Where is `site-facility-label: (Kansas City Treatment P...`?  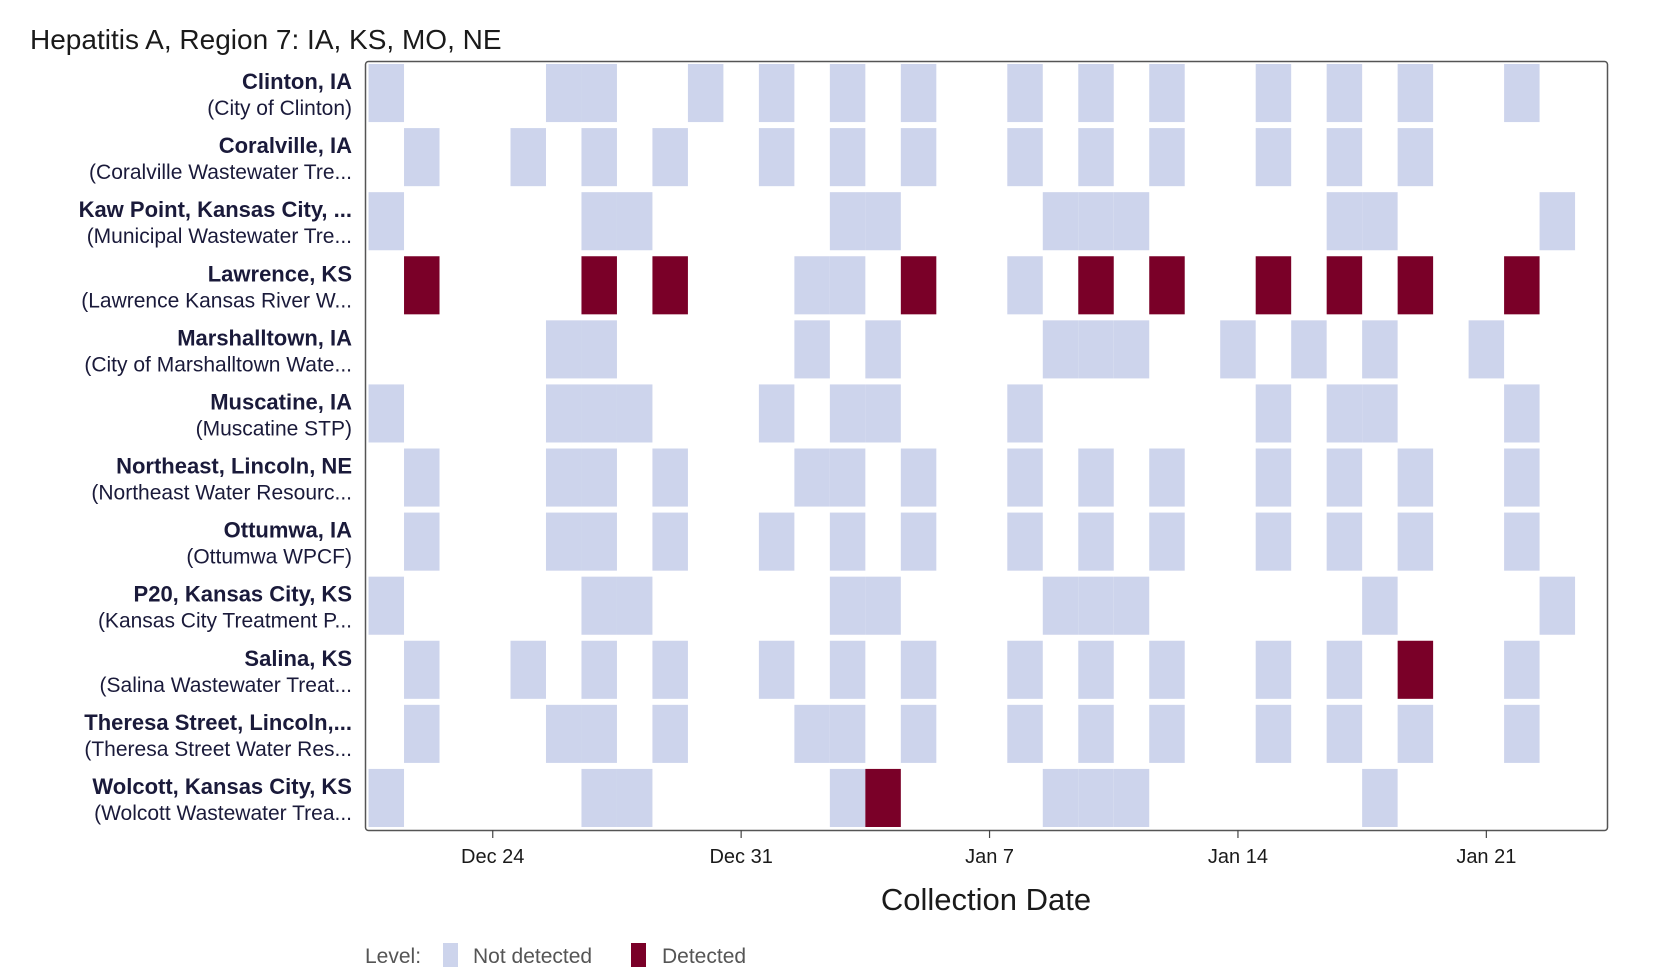 site-facility-label: (Kansas City Treatment P... is located at coordinates (225, 621).